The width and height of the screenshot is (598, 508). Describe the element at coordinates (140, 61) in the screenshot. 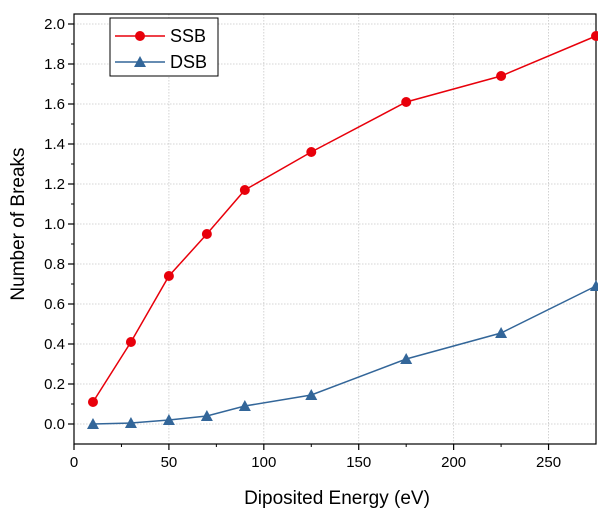

I see `legend-marker-dsb` at that location.